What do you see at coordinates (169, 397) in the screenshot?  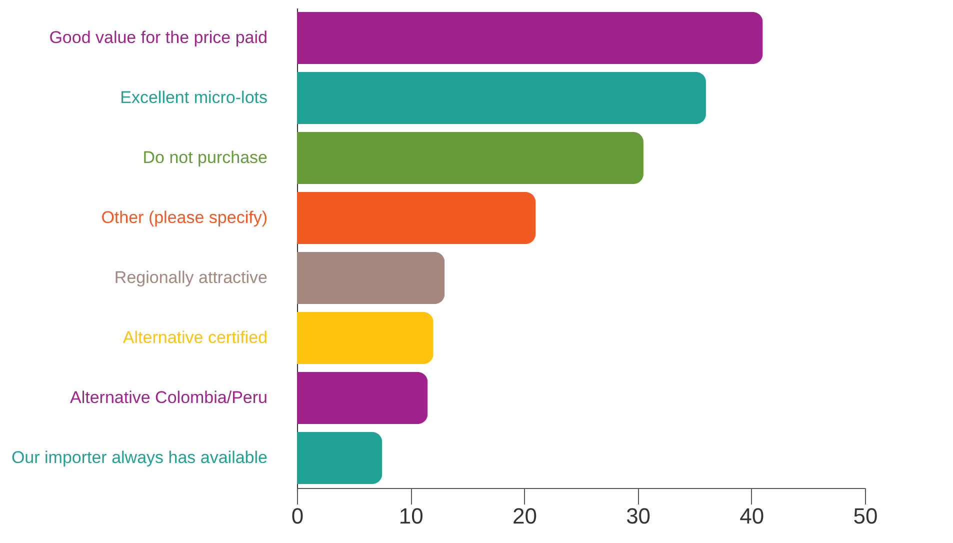 I see `y-tick-label: Alternative Colombia/Peru` at bounding box center [169, 397].